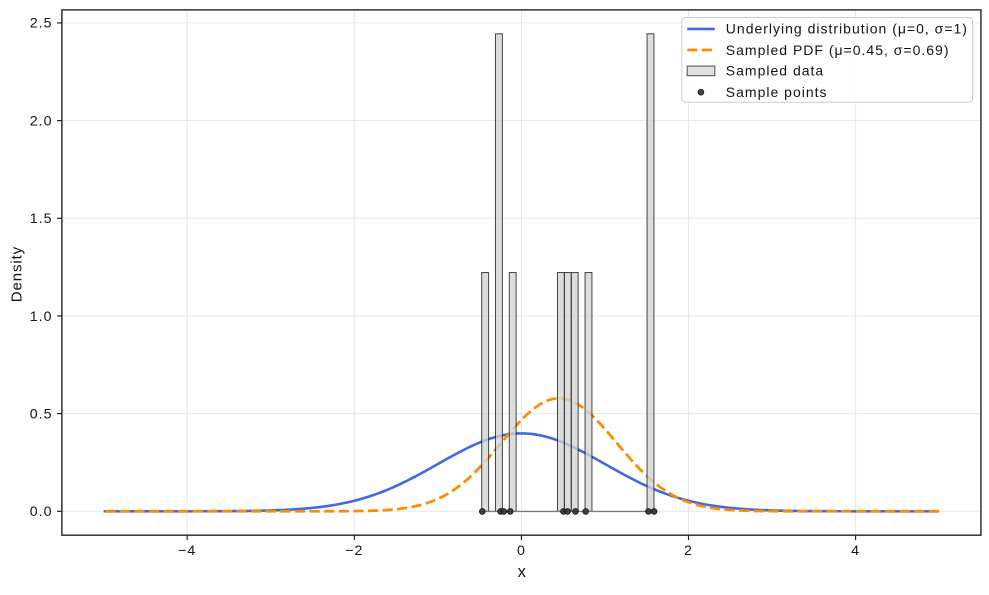  I want to click on svg-text: −2, so click(354, 551).